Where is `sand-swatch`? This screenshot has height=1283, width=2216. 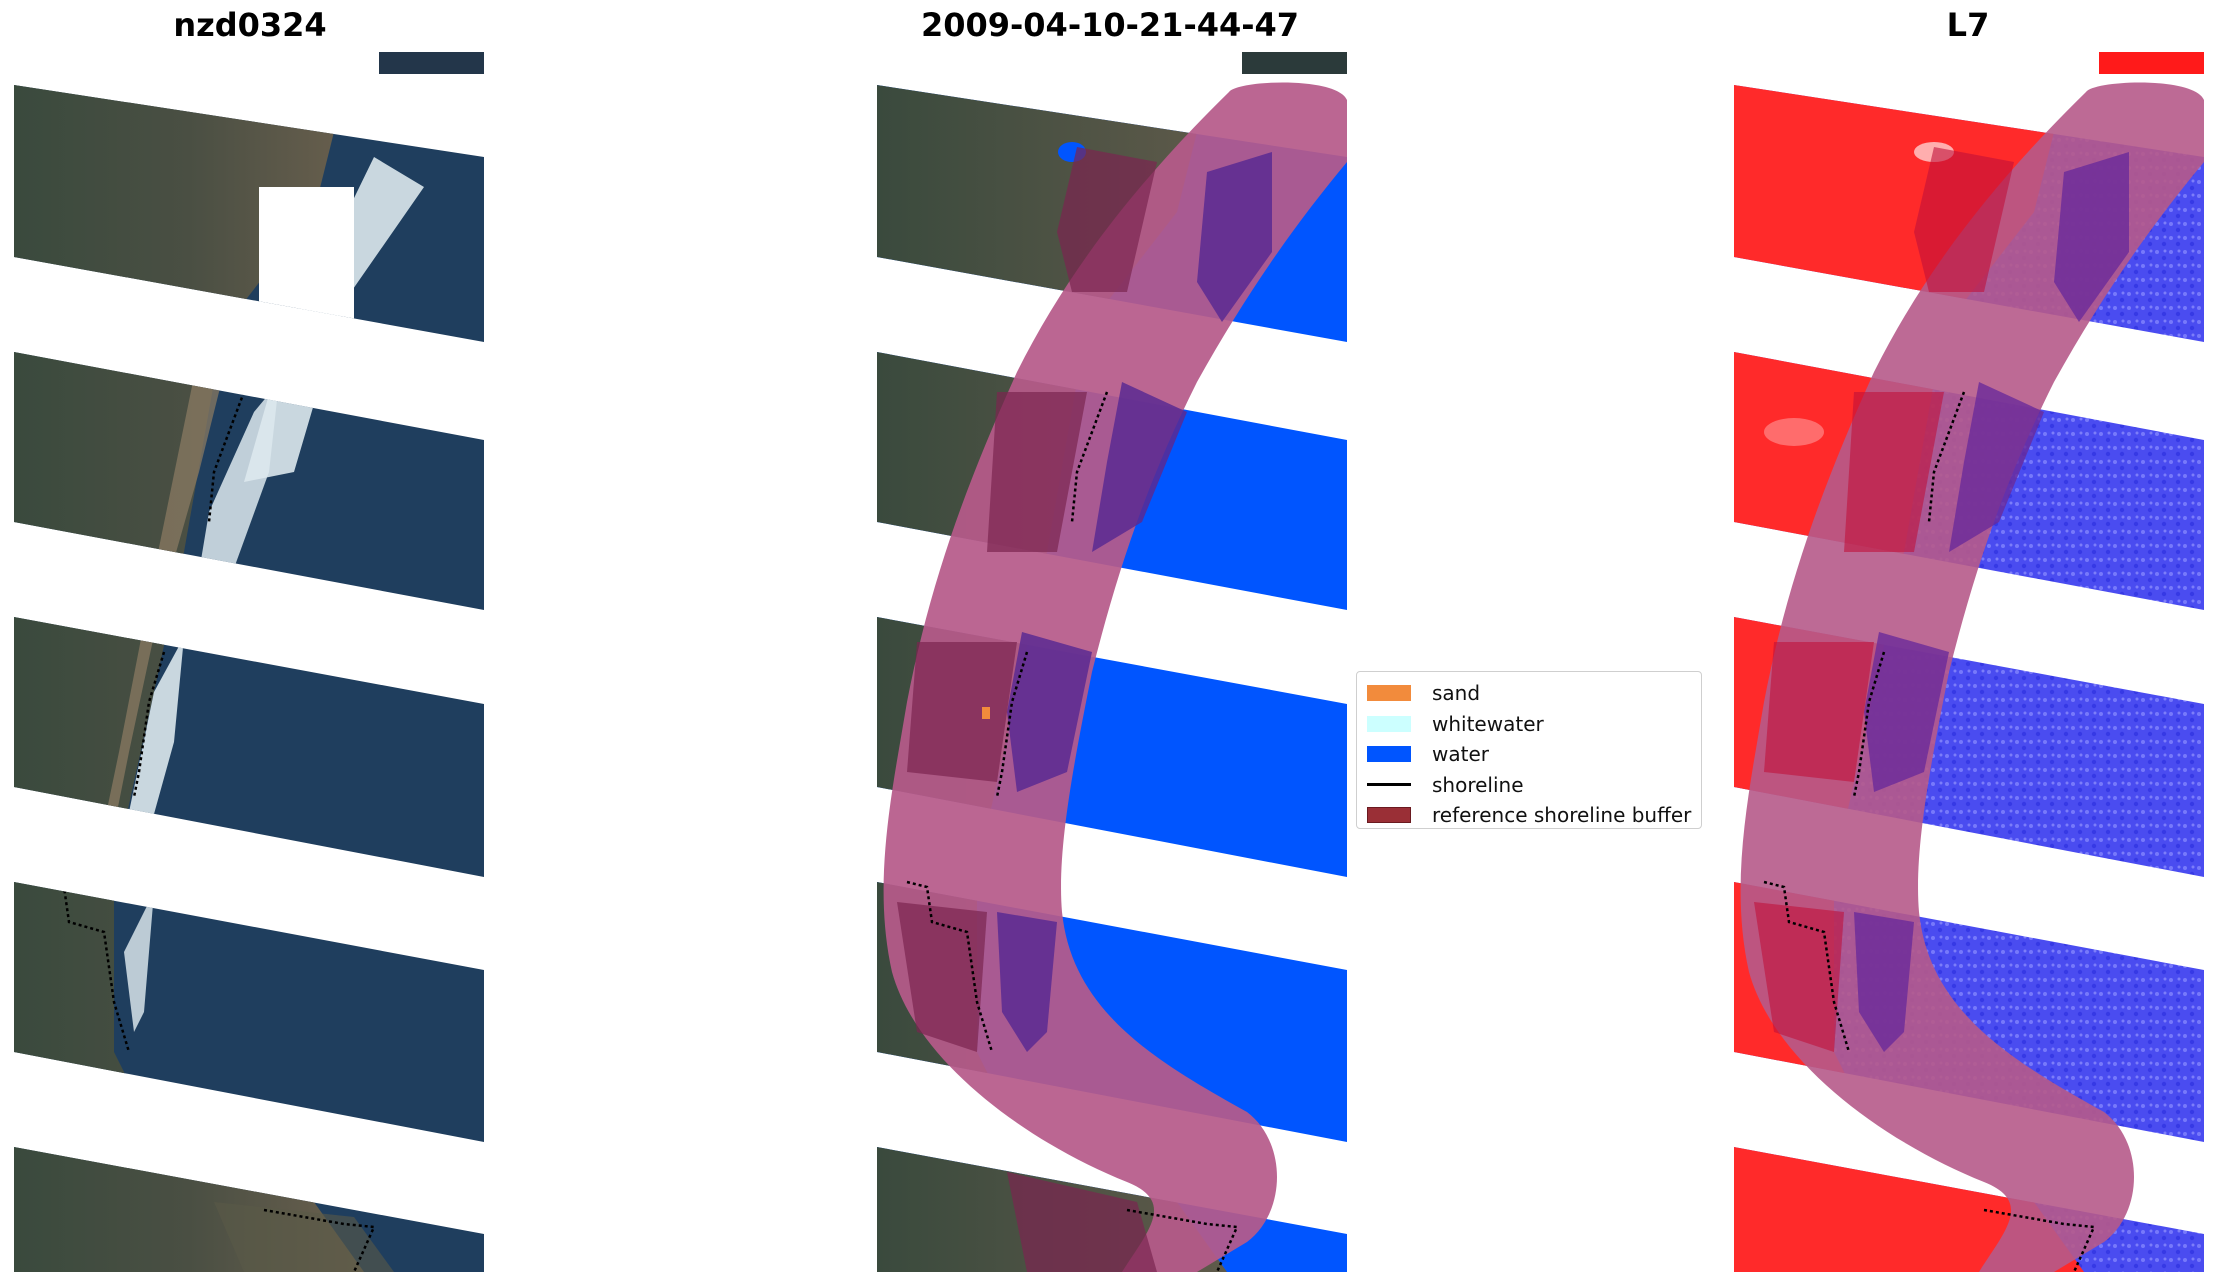
sand-swatch is located at coordinates (1389, 693).